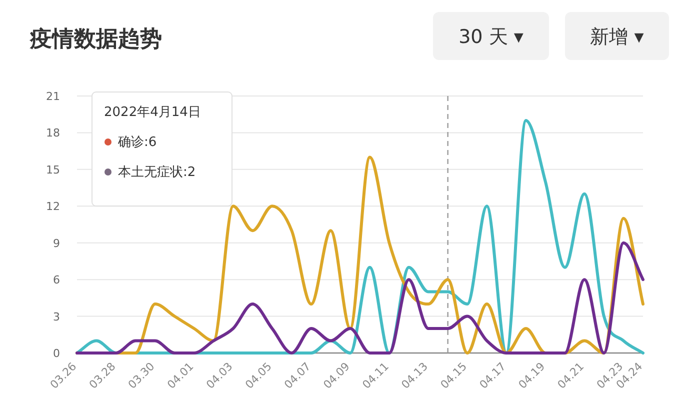  Describe the element at coordinates (56, 317) in the screenshot. I see `y-tick-label: 3` at that location.